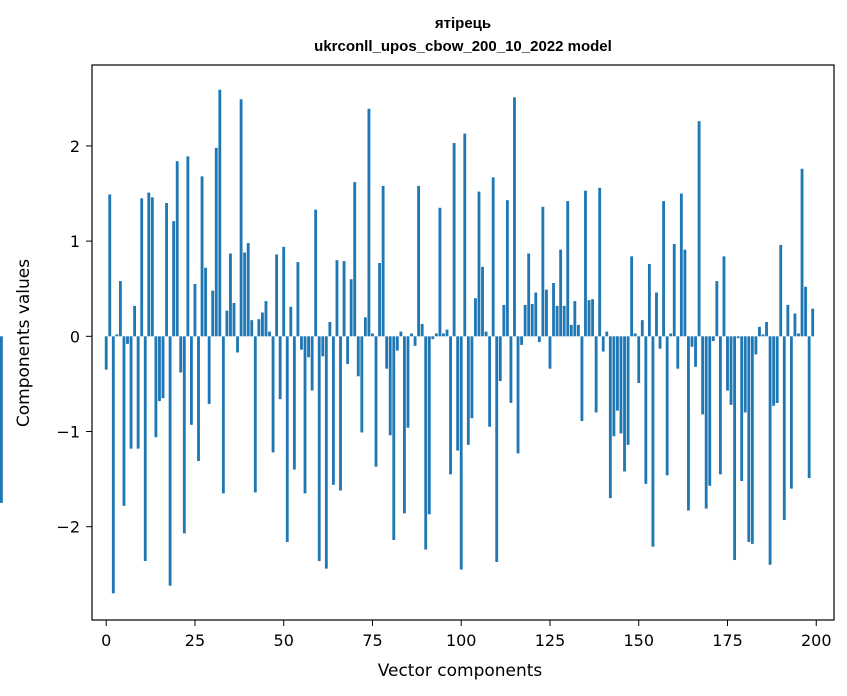 The height and width of the screenshot is (696, 847). What do you see at coordinates (463, 23) in the screenshot?
I see `chart-title: ятірець` at bounding box center [463, 23].